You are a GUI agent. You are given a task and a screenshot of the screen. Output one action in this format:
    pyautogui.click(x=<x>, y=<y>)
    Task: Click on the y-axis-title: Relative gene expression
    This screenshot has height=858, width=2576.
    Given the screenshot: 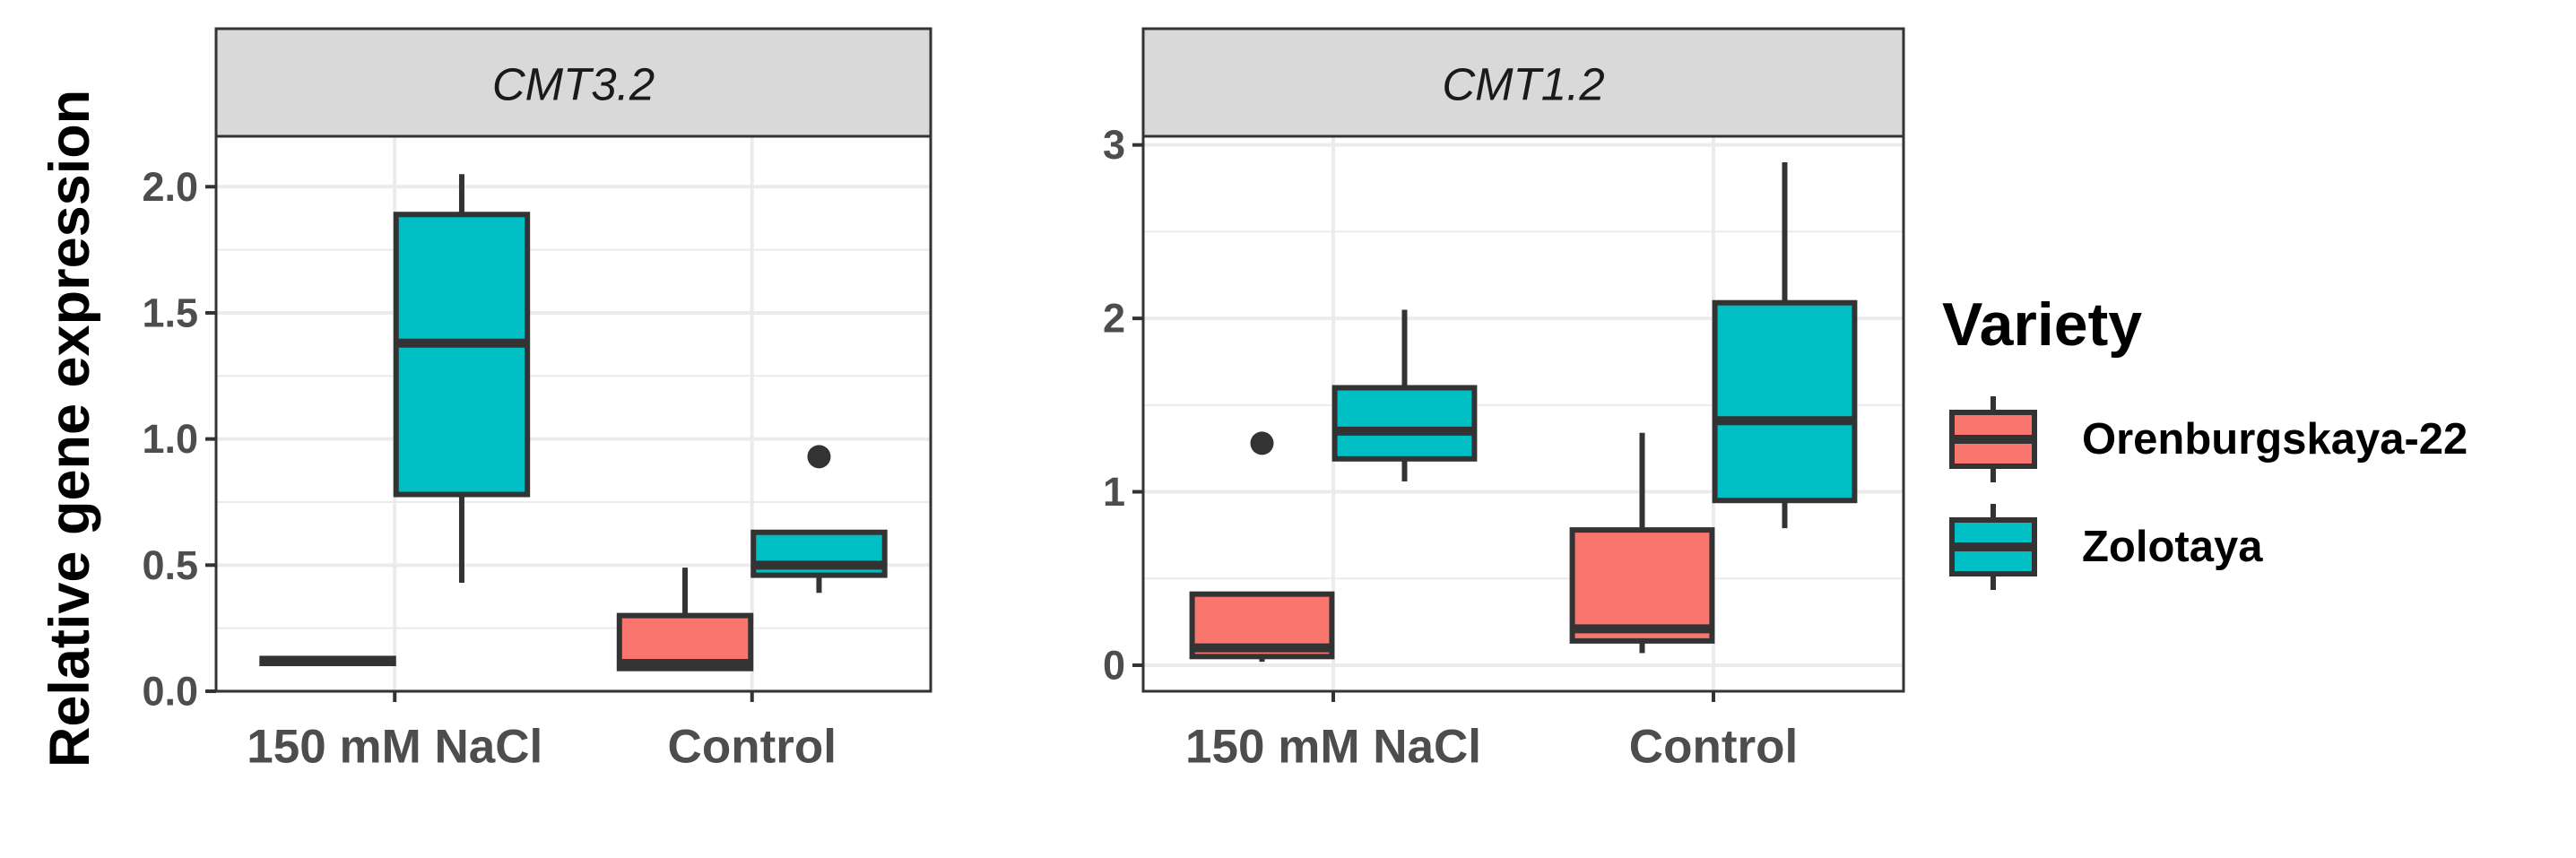 What is the action you would take?
    pyautogui.click(x=70, y=428)
    